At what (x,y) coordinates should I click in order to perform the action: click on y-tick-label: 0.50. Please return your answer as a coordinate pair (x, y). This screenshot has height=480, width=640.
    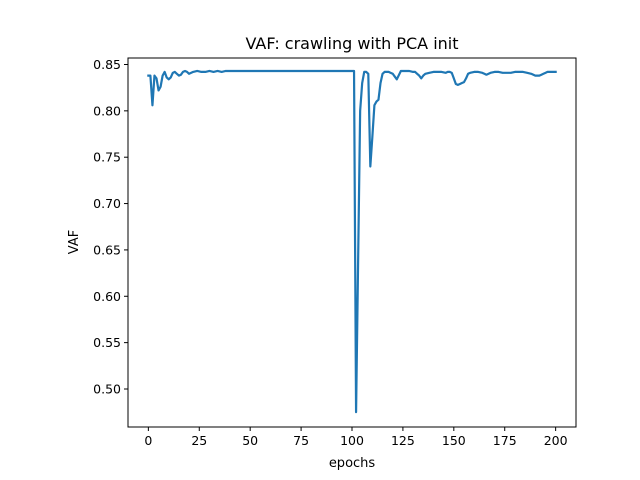
    Looking at the image, I should click on (107, 388).